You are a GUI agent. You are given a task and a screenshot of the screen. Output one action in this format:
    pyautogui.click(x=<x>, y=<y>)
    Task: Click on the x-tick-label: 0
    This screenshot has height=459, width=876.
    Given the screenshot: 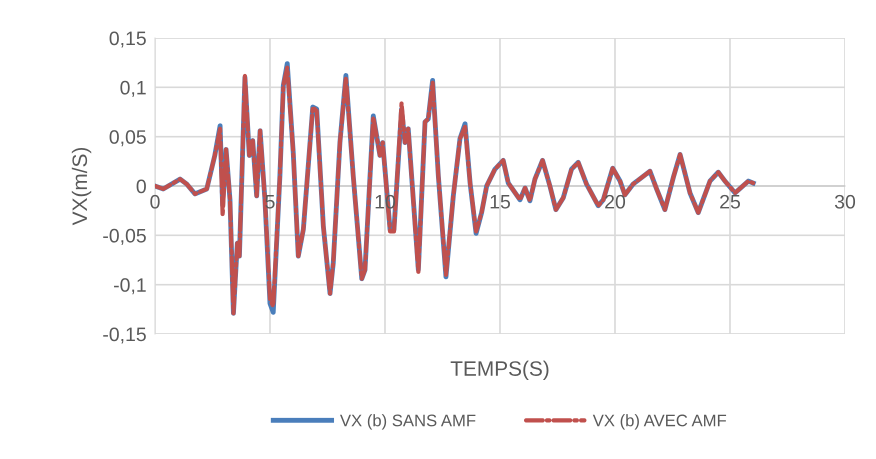 What is the action you would take?
    pyautogui.click(x=155, y=201)
    